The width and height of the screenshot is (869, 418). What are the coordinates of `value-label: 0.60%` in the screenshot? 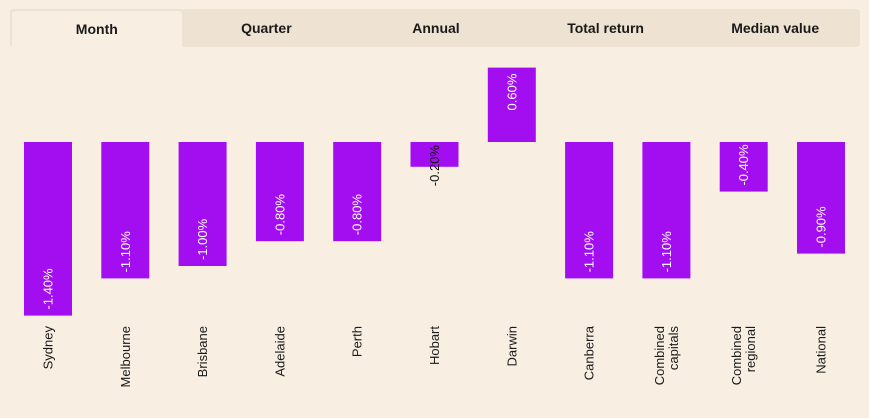 It's located at (511, 91).